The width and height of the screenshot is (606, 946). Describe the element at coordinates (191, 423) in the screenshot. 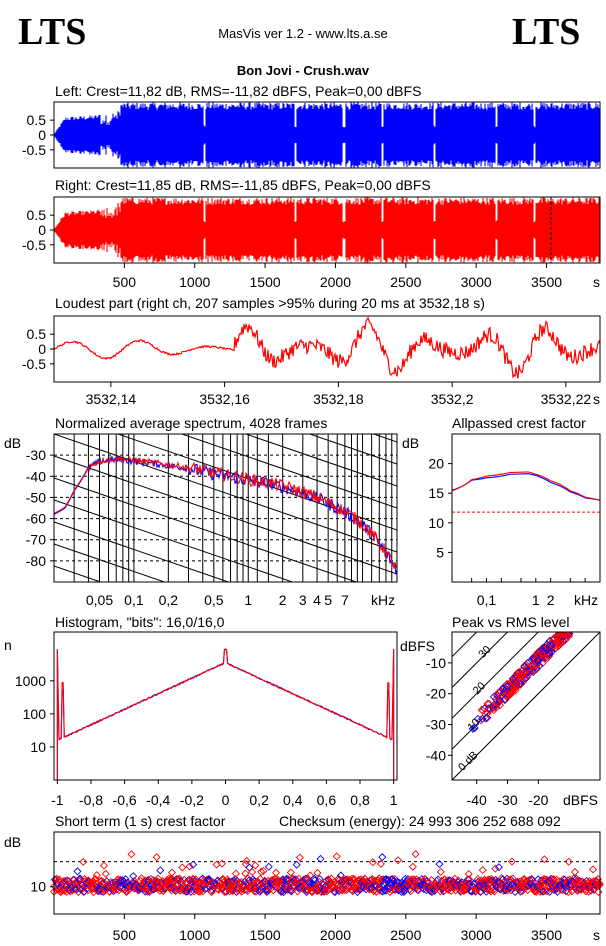

I see `spectrum-title: Normalized average spectrum, 4028 frames` at that location.